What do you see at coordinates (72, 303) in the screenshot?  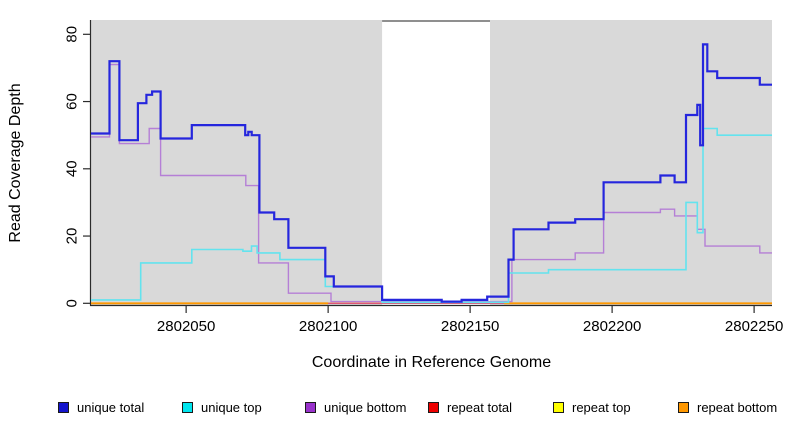 I see `y-tick-label: 0` at bounding box center [72, 303].